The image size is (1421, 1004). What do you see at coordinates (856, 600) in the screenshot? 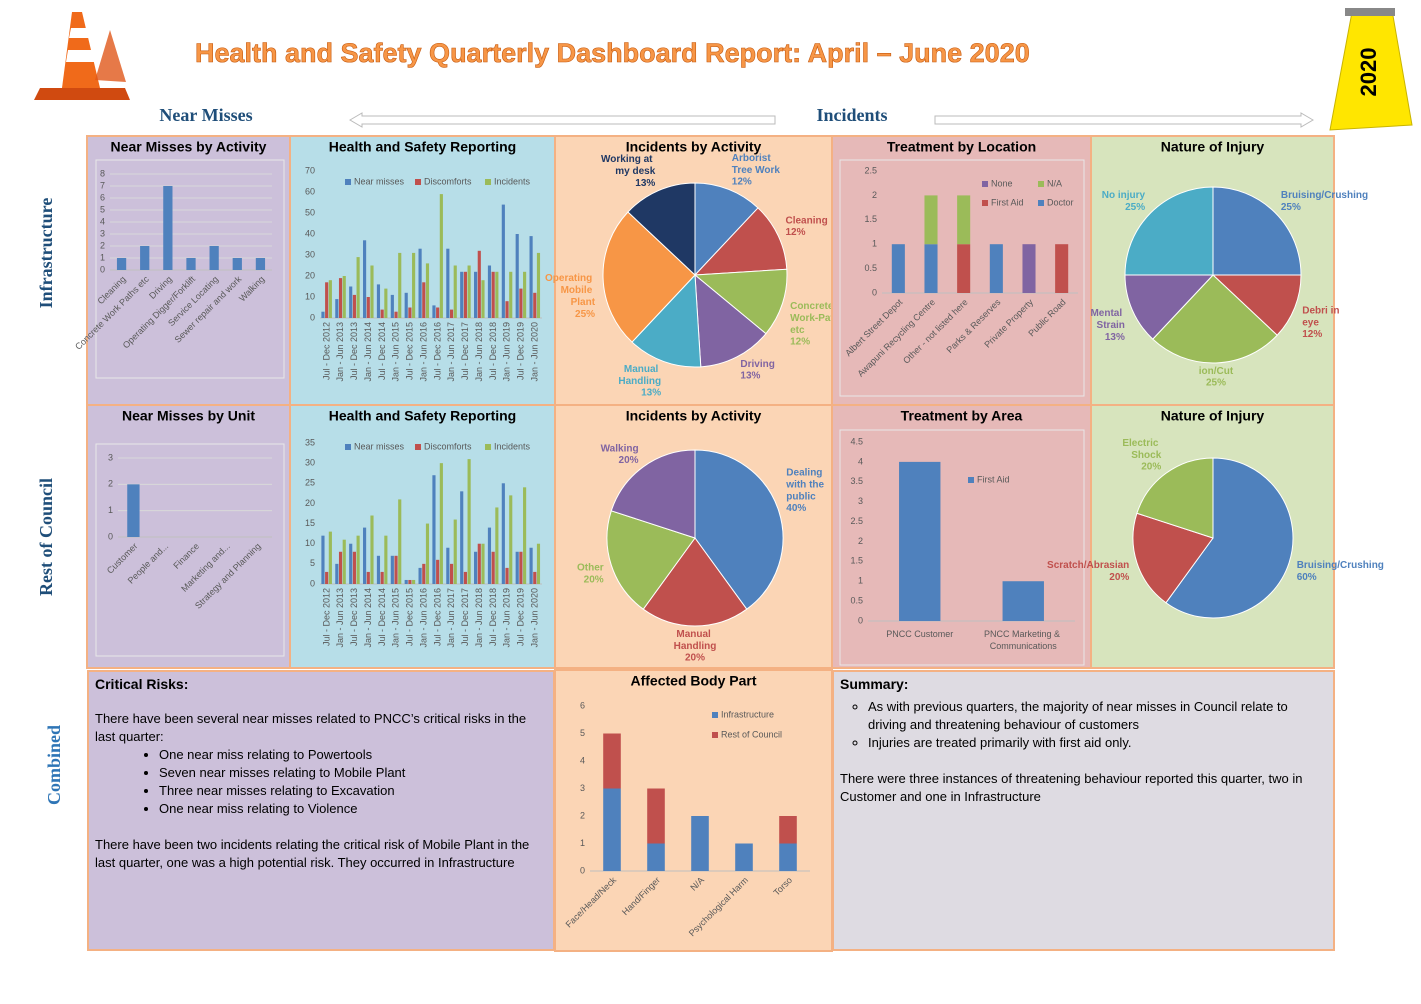
I see `y-tick-label: 0.5` at bounding box center [856, 600].